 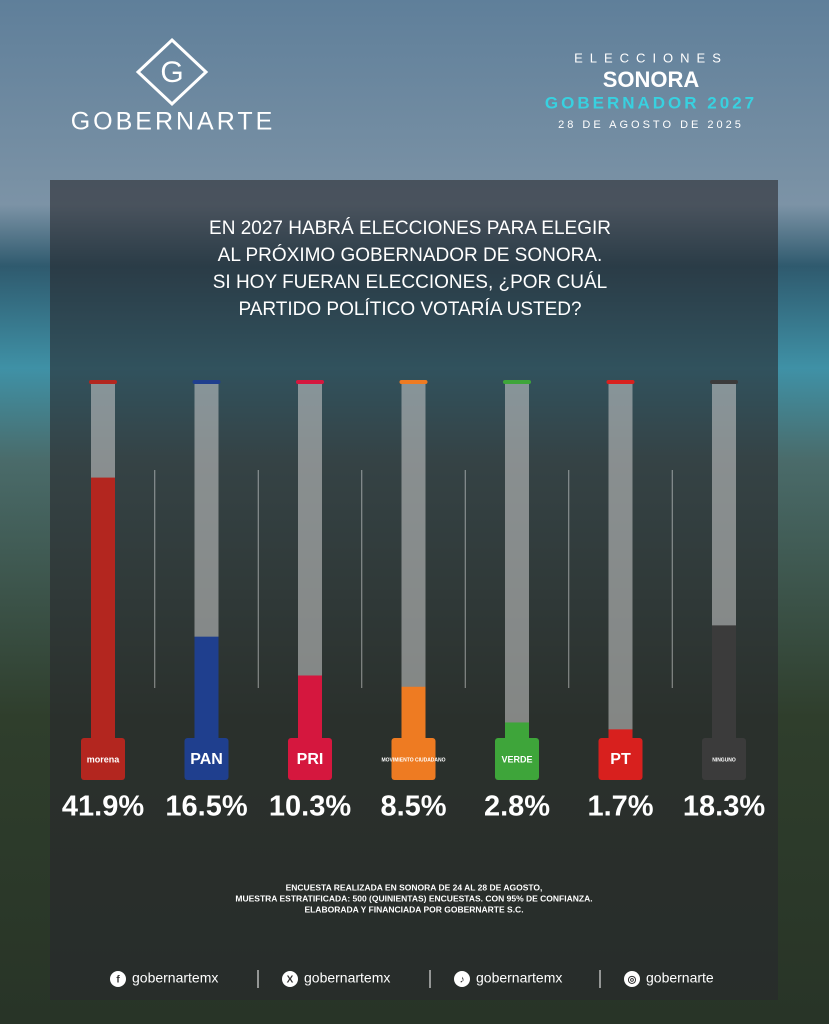 What do you see at coordinates (651, 57) in the screenshot?
I see `kicker: ELECCIONES` at bounding box center [651, 57].